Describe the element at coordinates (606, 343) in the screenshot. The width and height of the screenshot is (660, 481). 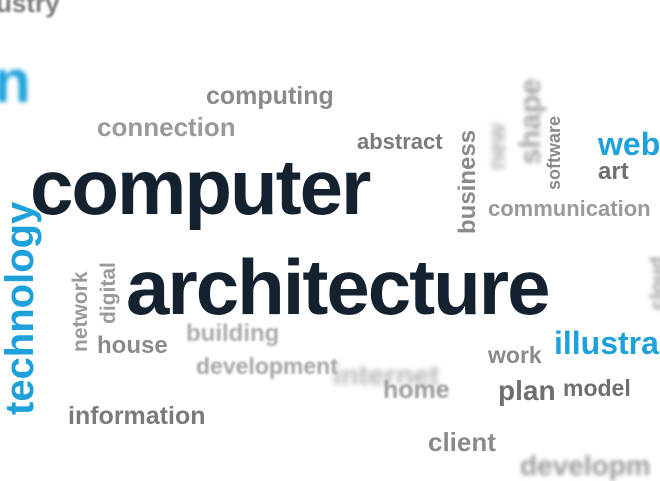
I see `word-illustration: illustra` at that location.